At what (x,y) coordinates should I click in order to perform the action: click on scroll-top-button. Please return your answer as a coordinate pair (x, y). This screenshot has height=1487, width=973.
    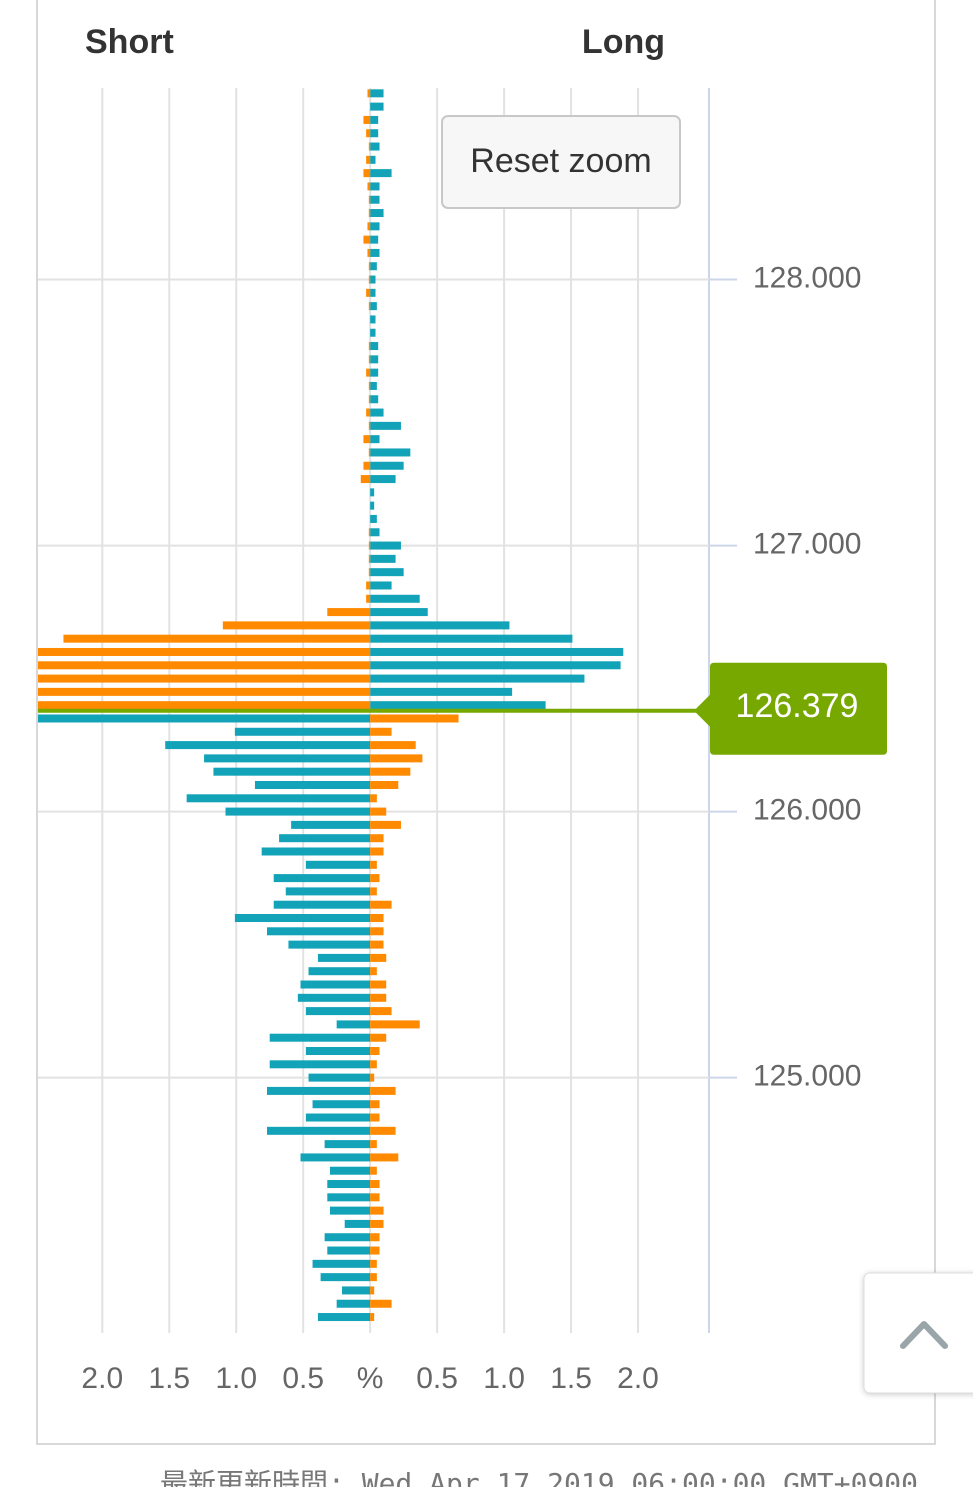
    Looking at the image, I should click on (918, 1333).